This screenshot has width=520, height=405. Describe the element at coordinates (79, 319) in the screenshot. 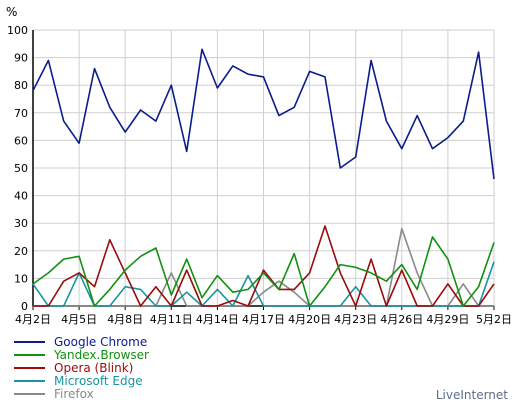

I see `x-tick-label: 4月5日` at that location.